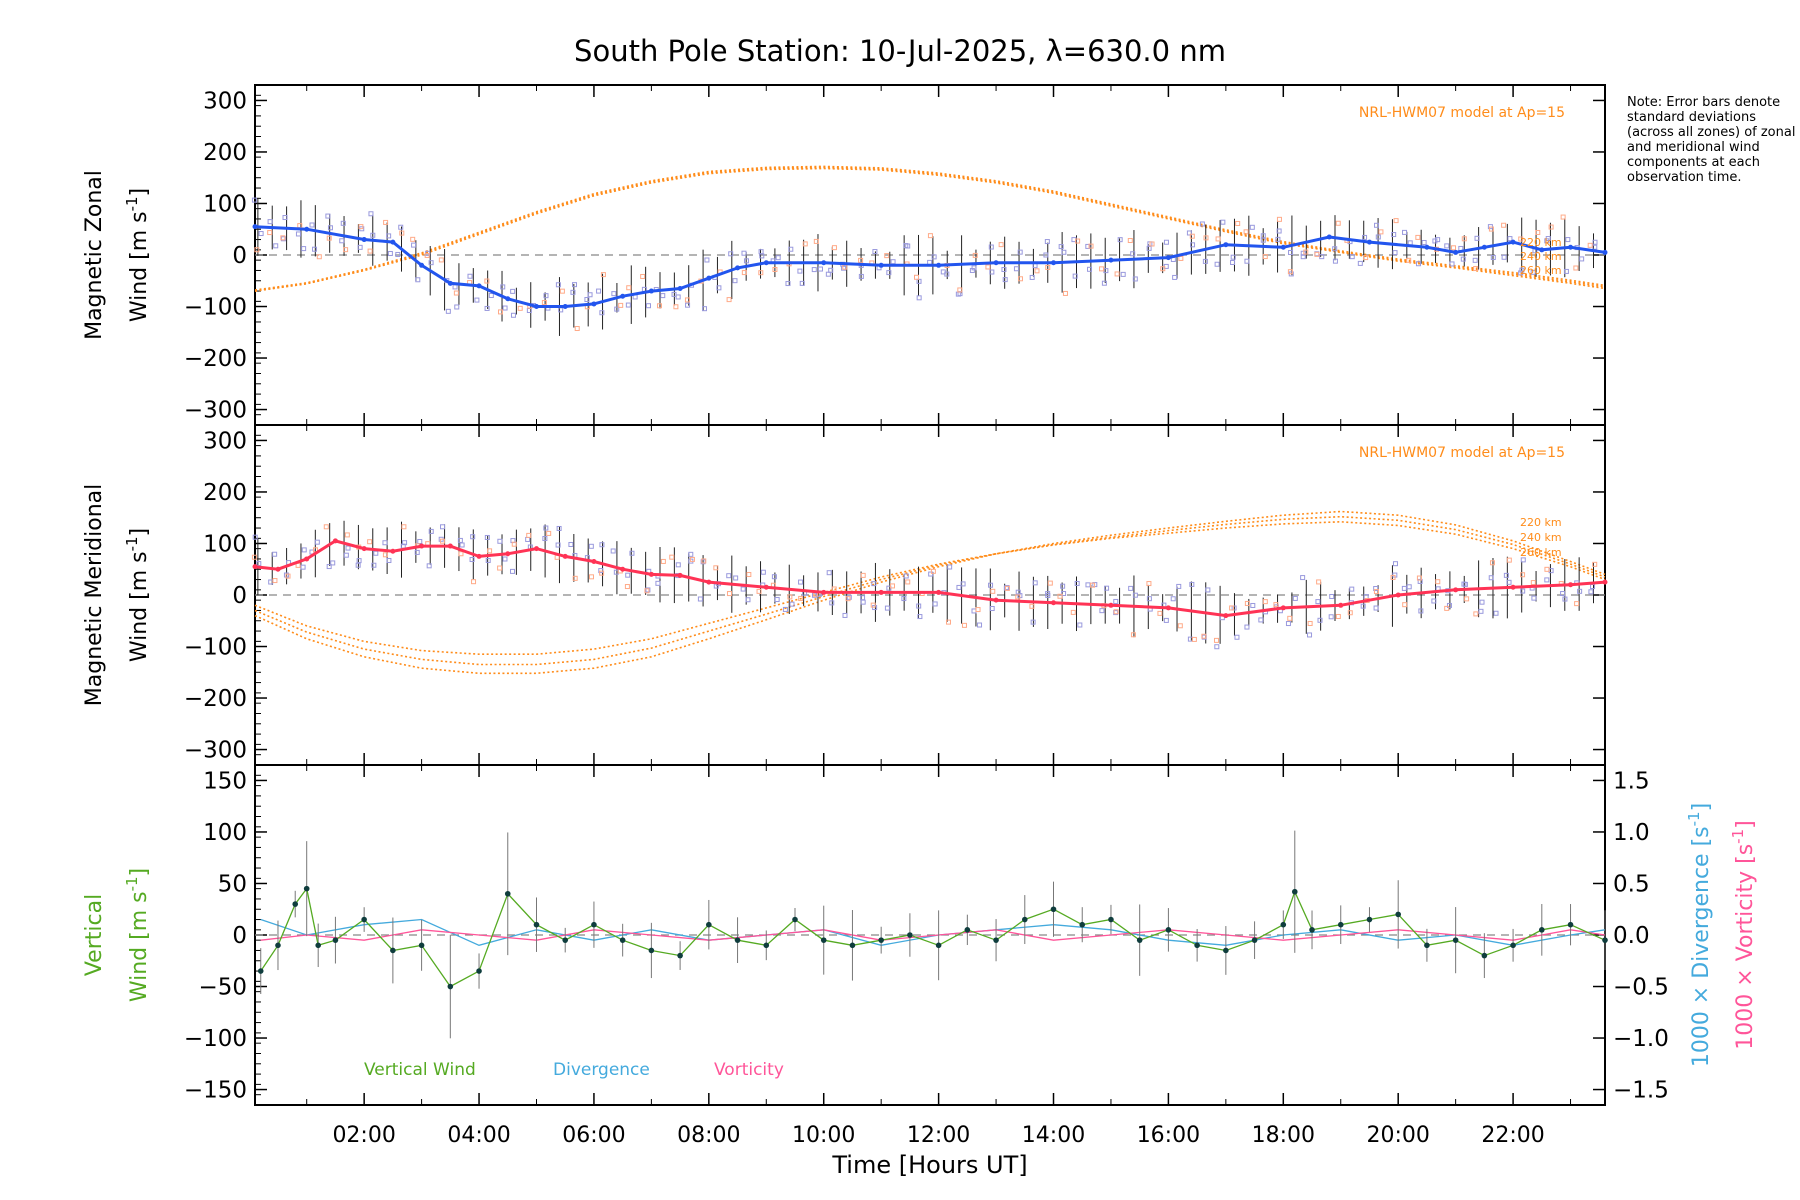 The image size is (1800, 1200). Describe the element at coordinates (1397, 1135) in the screenshot. I see `x-tick-label: 20:00` at that location.